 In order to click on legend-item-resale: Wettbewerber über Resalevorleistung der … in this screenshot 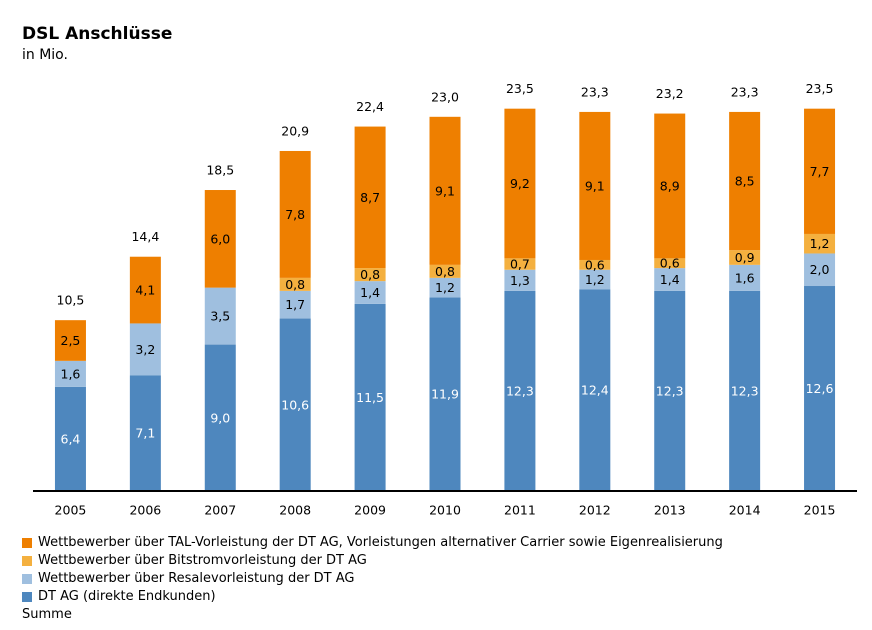, I will do `click(372, 579)`.